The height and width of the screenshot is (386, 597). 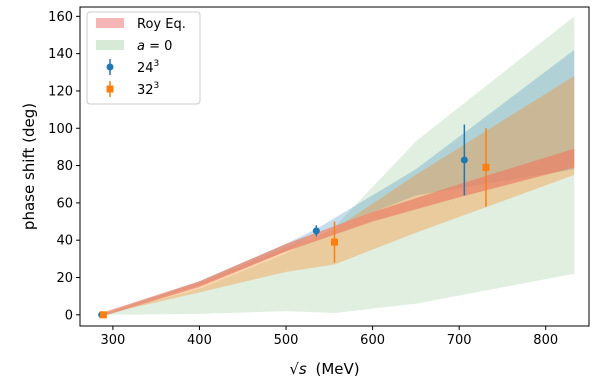 I want to click on x-tick-label-300: 300, so click(x=112, y=340).